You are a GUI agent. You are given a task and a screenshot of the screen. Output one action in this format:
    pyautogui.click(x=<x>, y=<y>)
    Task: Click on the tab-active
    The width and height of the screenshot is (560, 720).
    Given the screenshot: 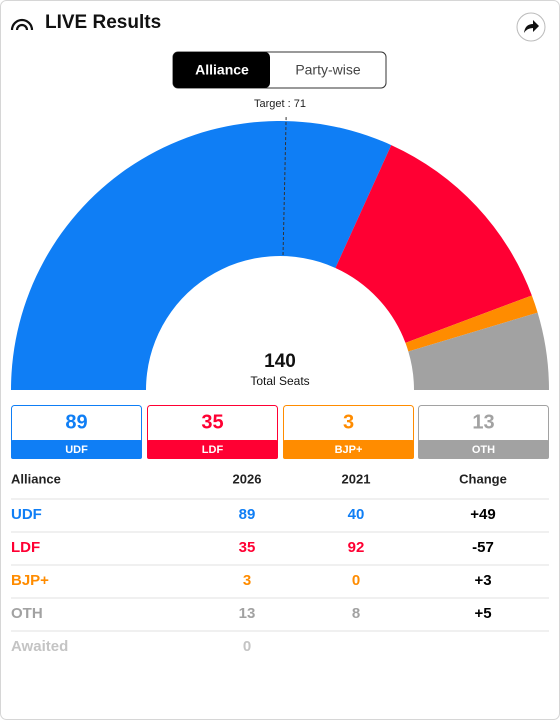 What is the action you would take?
    pyautogui.click(x=221, y=70)
    